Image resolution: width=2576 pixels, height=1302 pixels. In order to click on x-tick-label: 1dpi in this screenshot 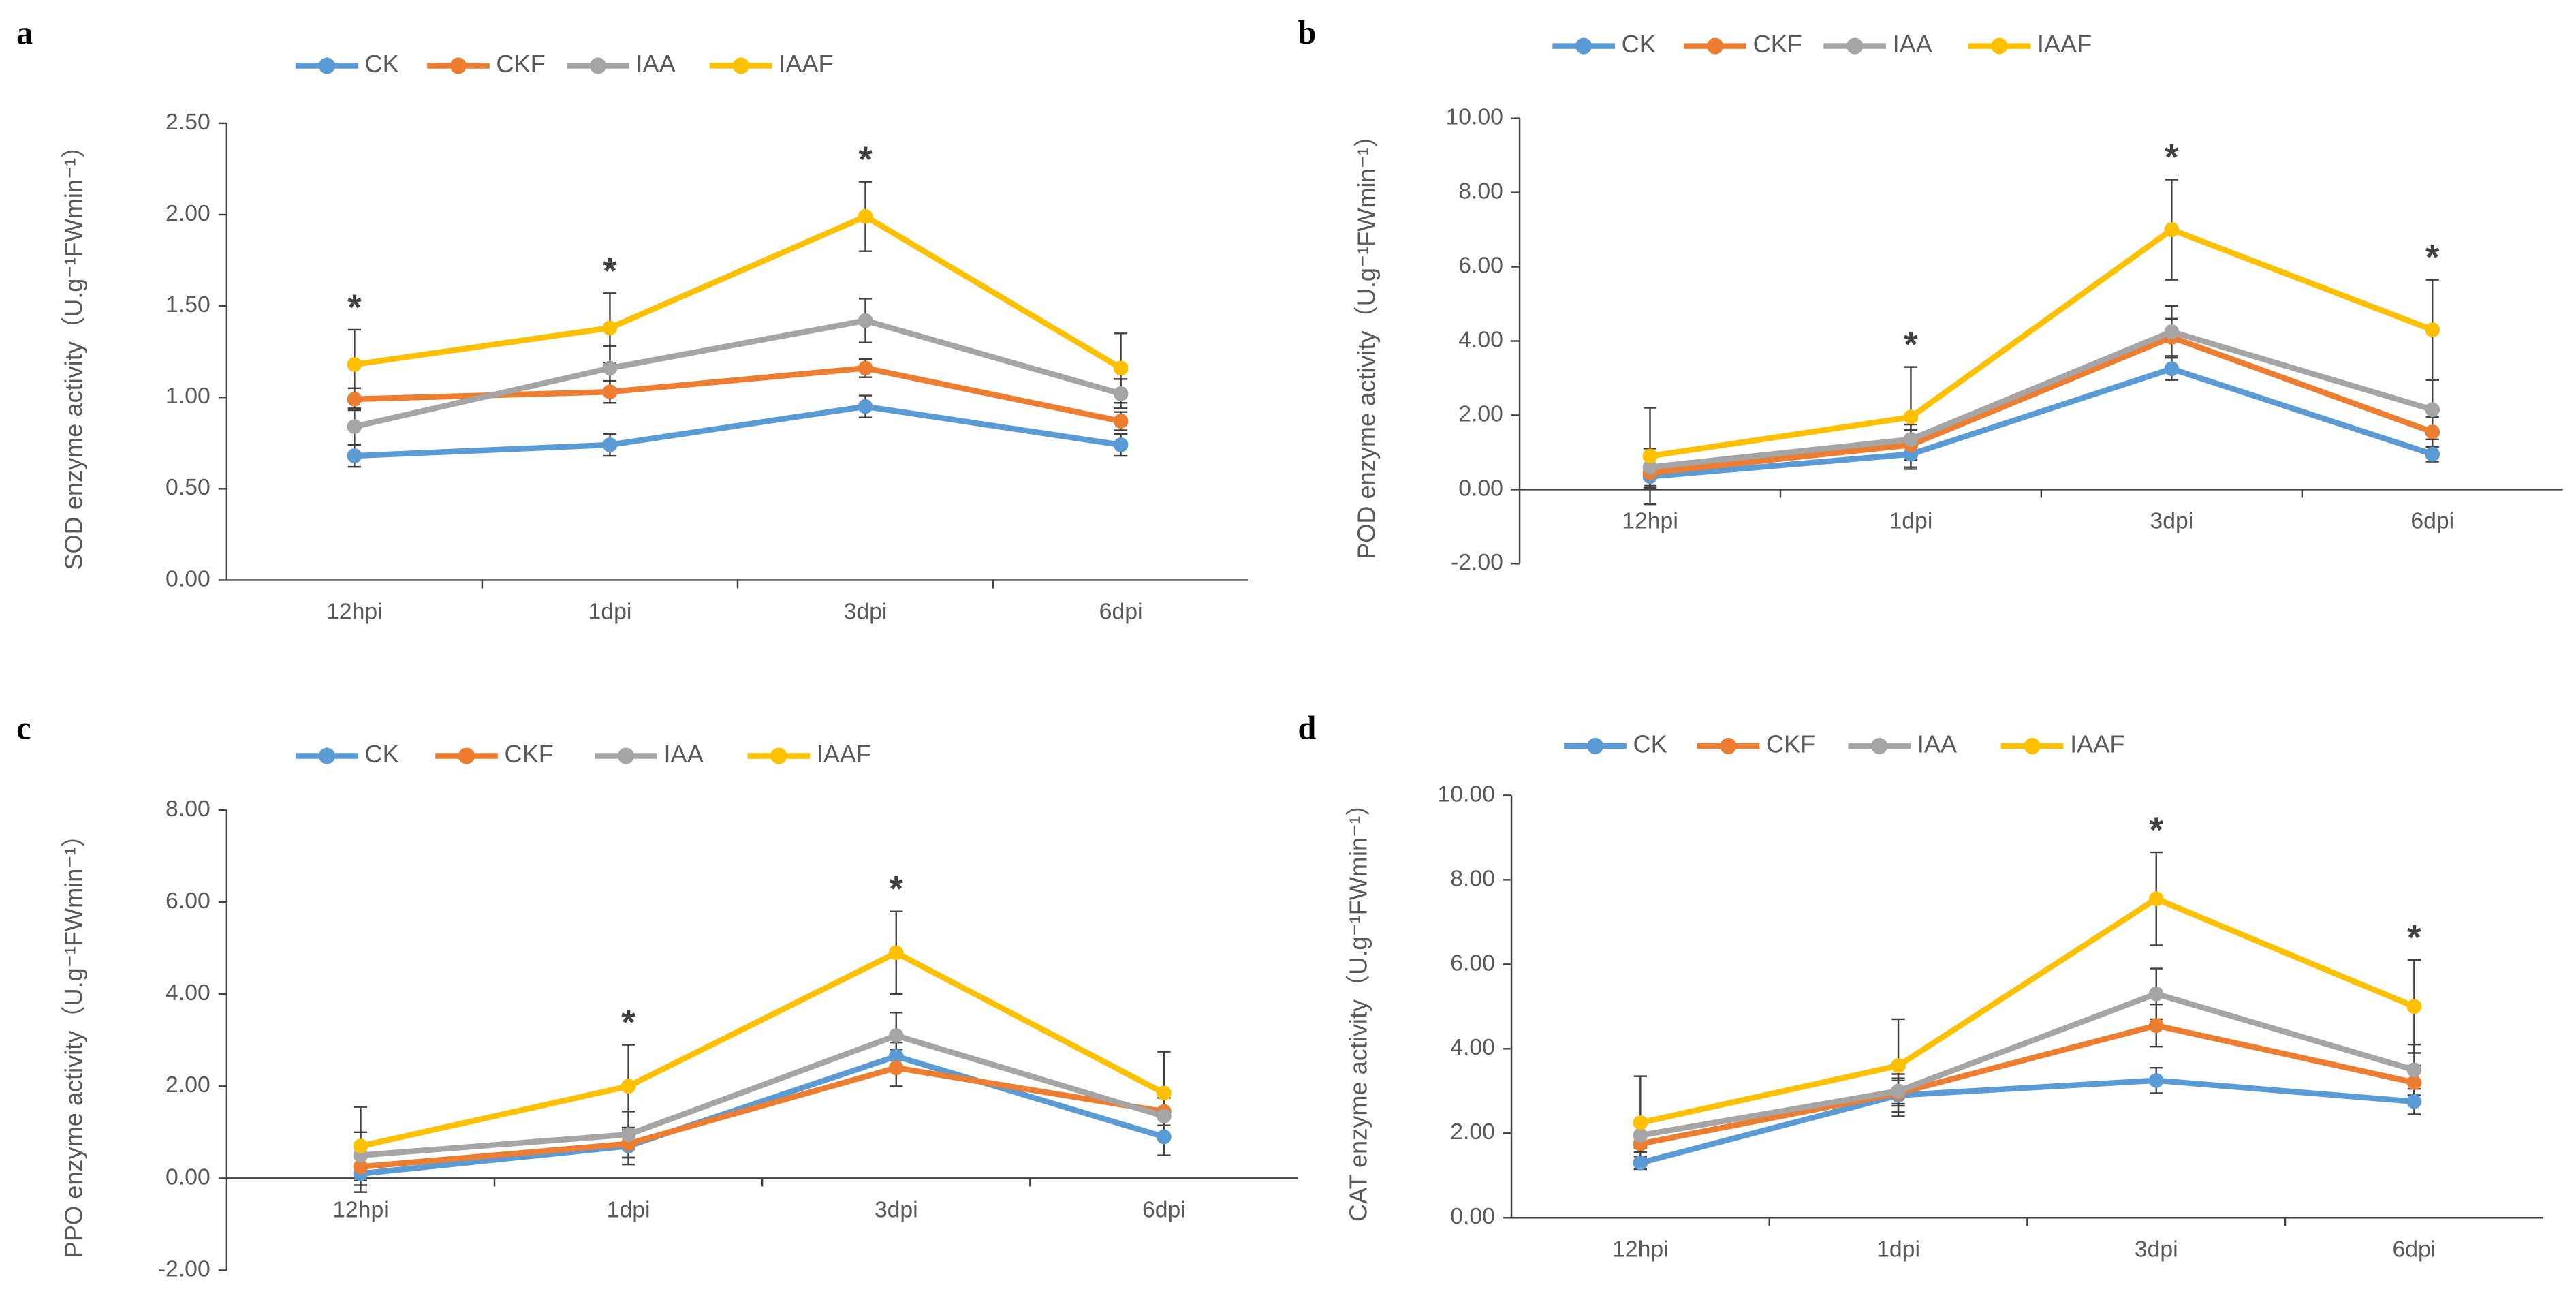, I will do `click(1911, 521)`.